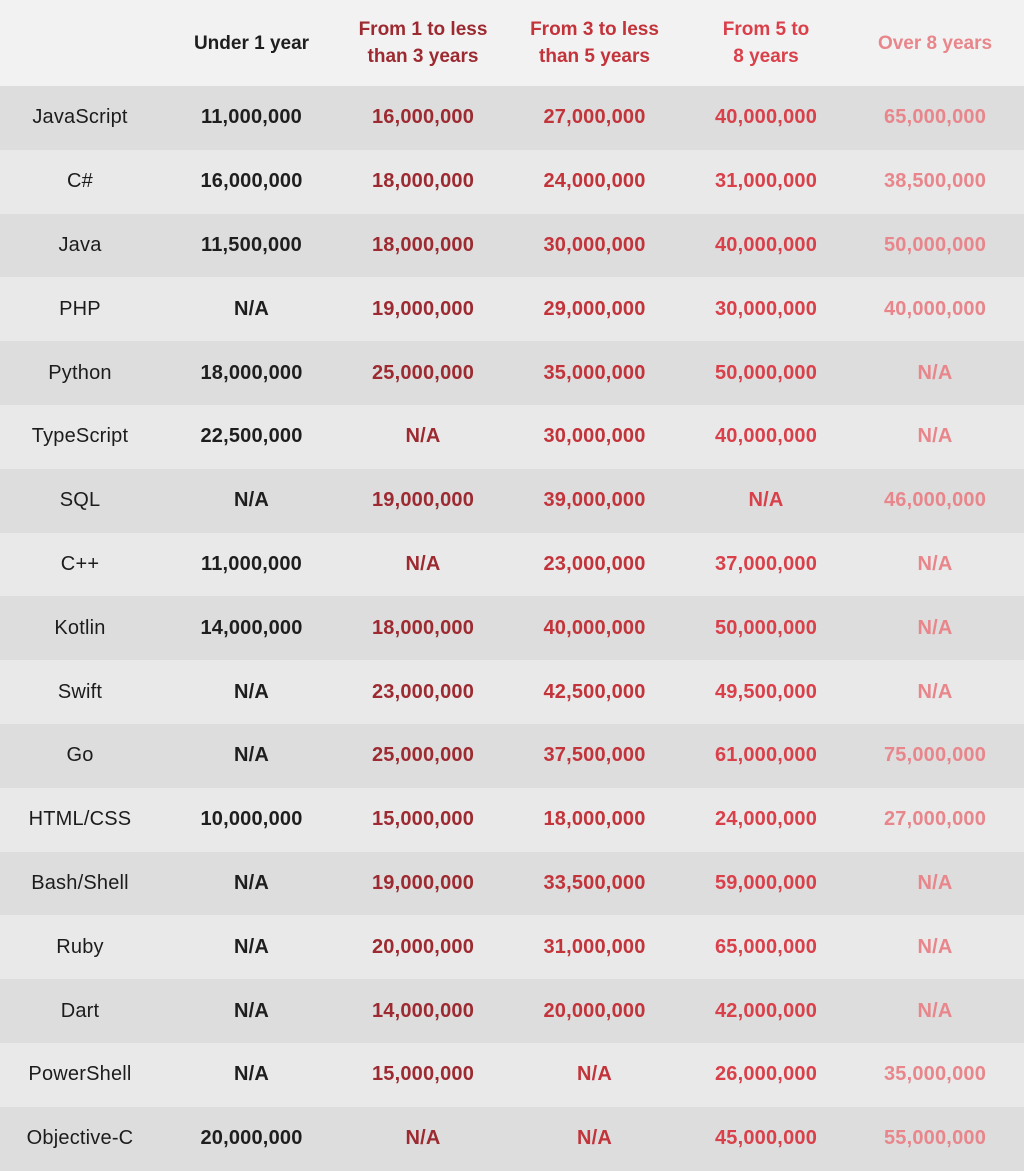 The height and width of the screenshot is (1171, 1024). I want to click on salary-cell: 11,000,000, so click(251, 563).